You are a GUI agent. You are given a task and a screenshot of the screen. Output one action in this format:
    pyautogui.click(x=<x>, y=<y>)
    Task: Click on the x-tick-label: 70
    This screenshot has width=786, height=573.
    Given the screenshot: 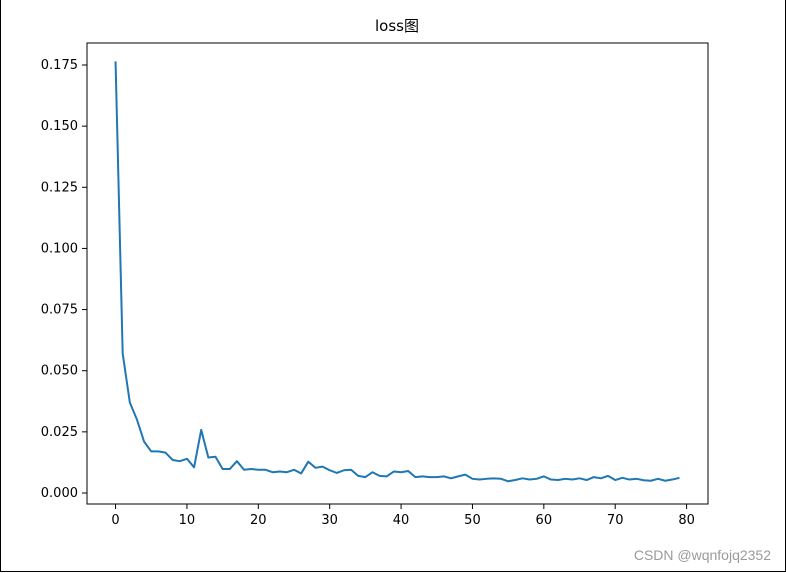 What is the action you would take?
    pyautogui.click(x=615, y=520)
    